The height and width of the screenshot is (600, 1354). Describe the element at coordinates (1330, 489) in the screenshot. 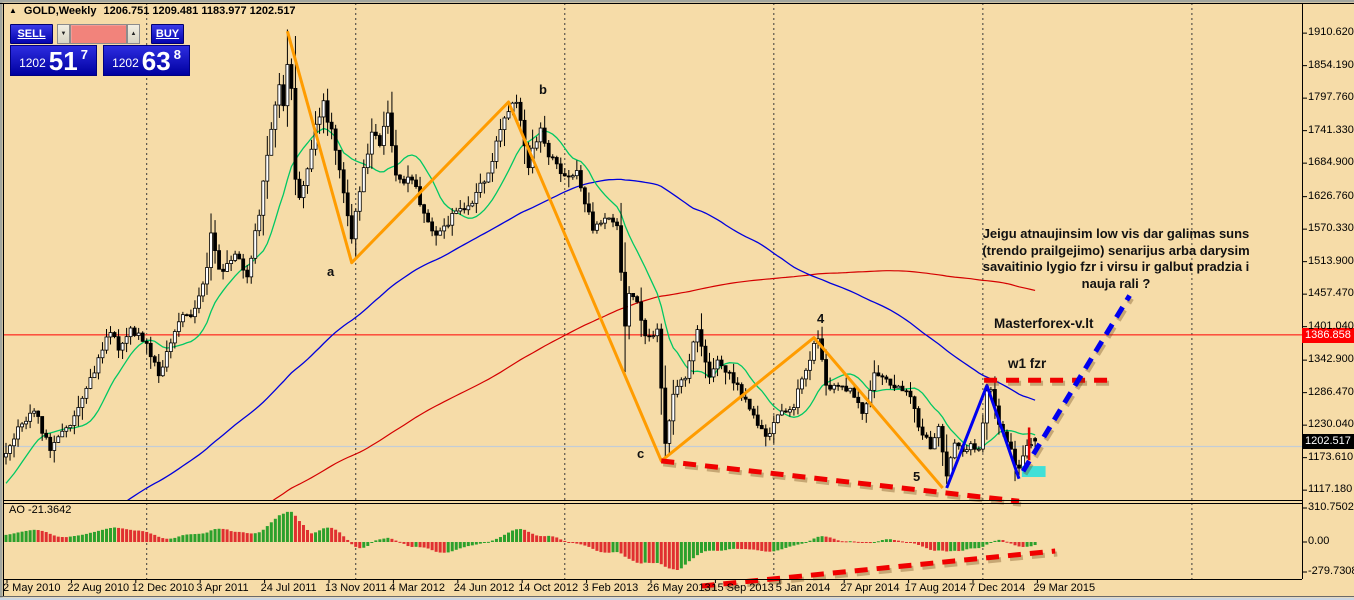

I see `price-tick-label: 1117.180` at that location.